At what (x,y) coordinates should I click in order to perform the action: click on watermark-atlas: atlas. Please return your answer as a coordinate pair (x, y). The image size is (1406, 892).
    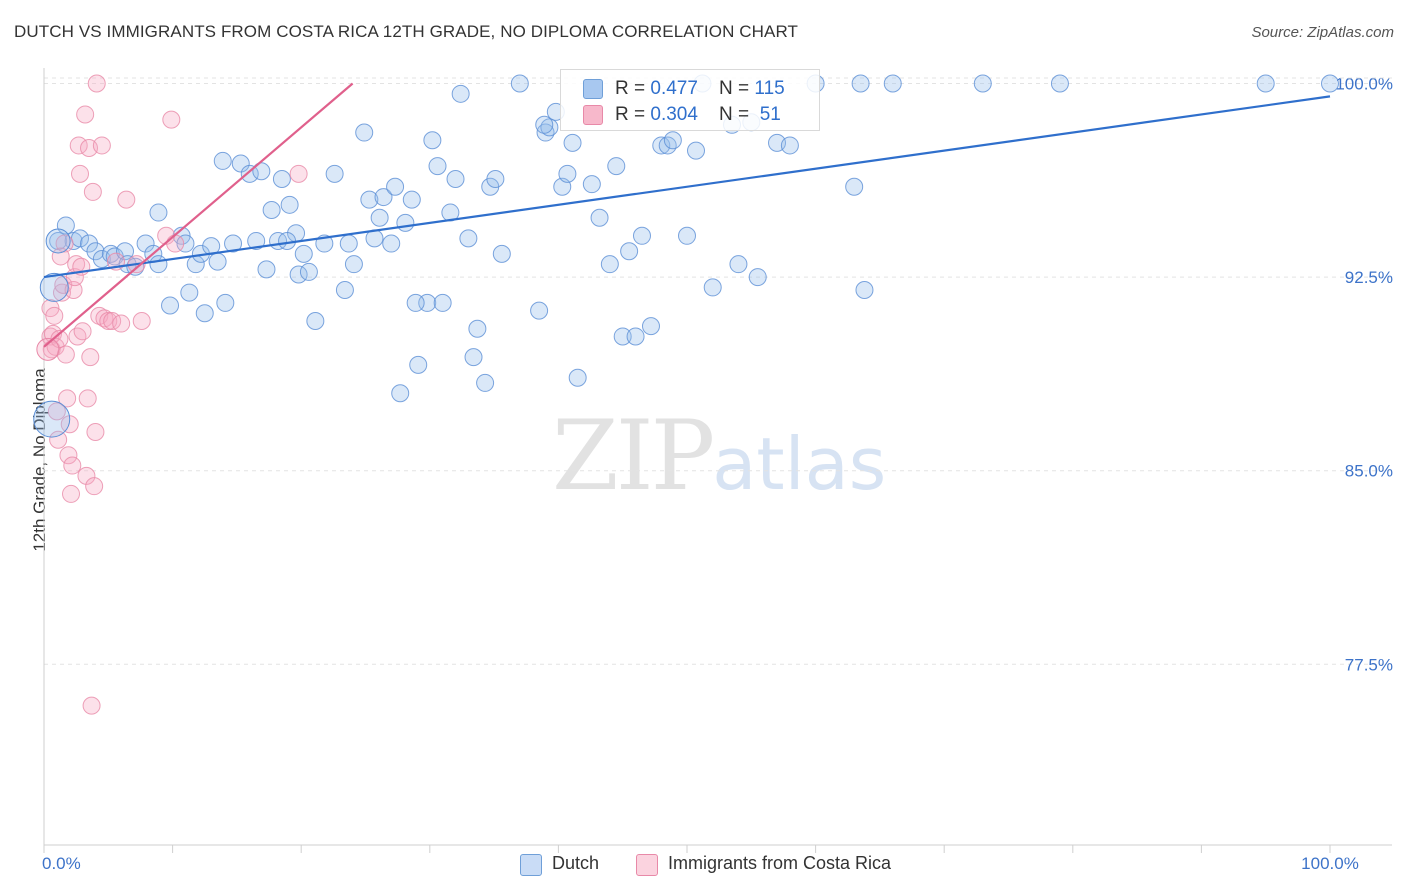
    Looking at the image, I should click on (799, 464).